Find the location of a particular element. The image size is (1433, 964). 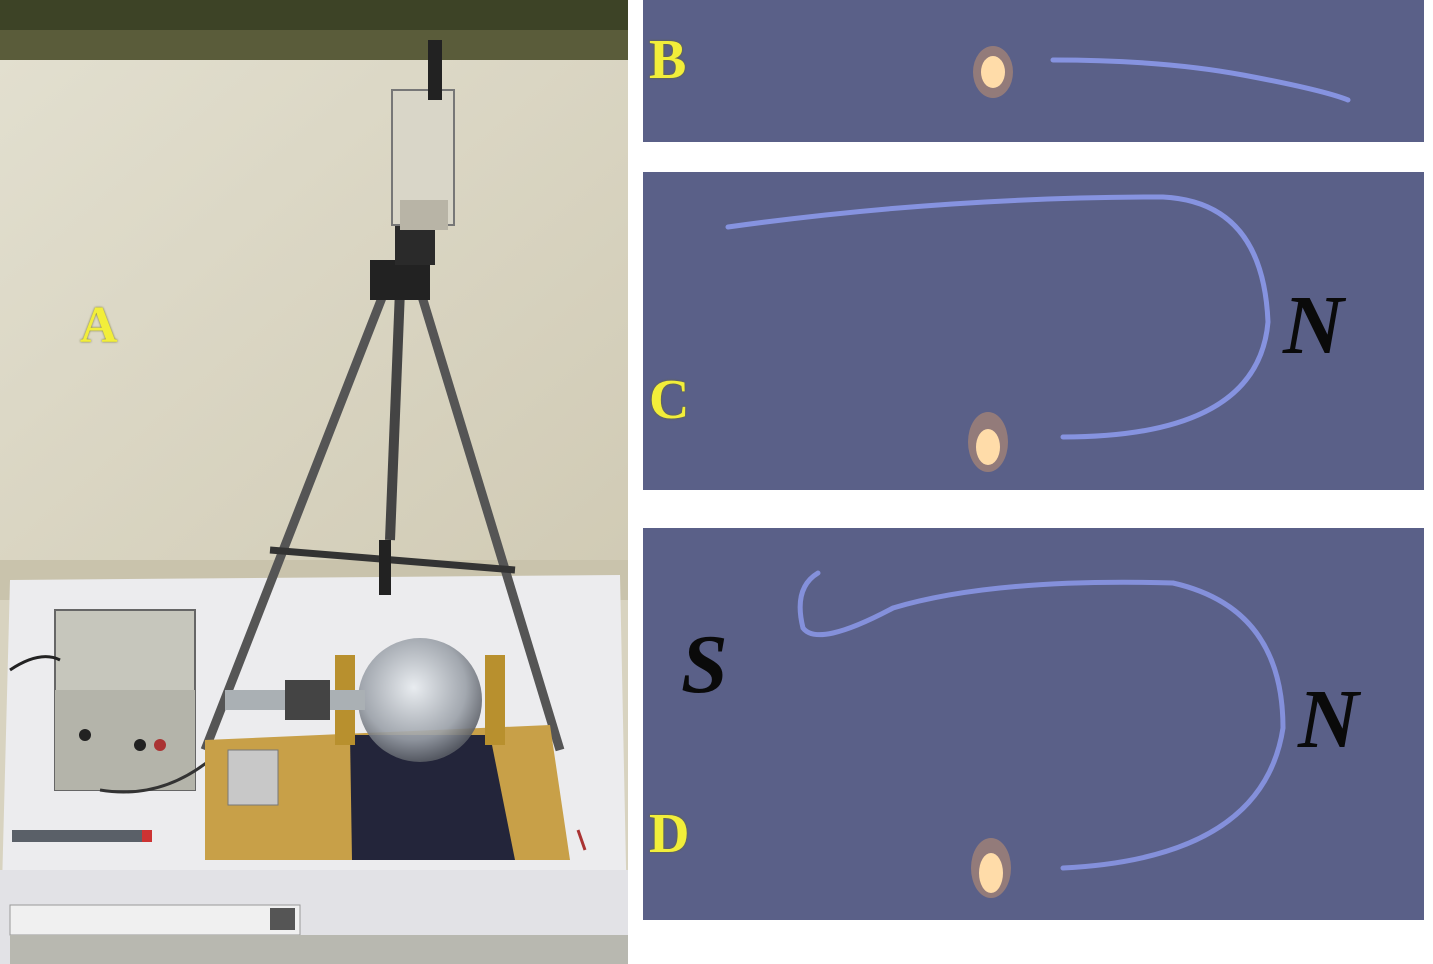

panel-d-north-pole-label: N is located at coordinates (1328, 719).